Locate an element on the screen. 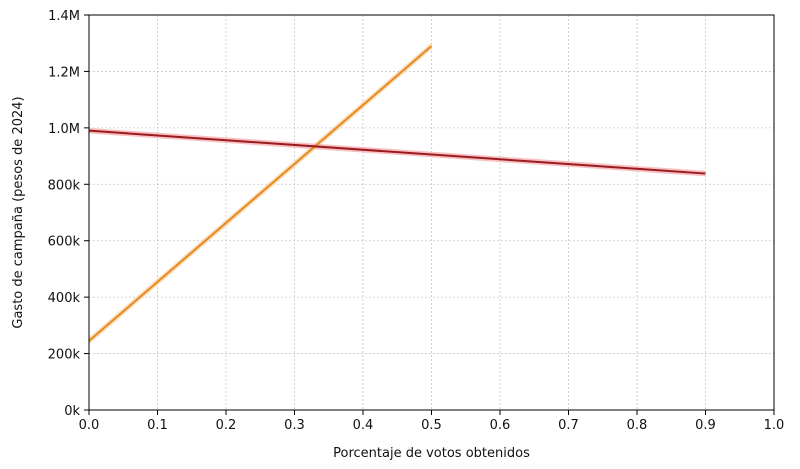 The width and height of the screenshot is (800, 469). x-tick-label: 0.3 is located at coordinates (294, 425).